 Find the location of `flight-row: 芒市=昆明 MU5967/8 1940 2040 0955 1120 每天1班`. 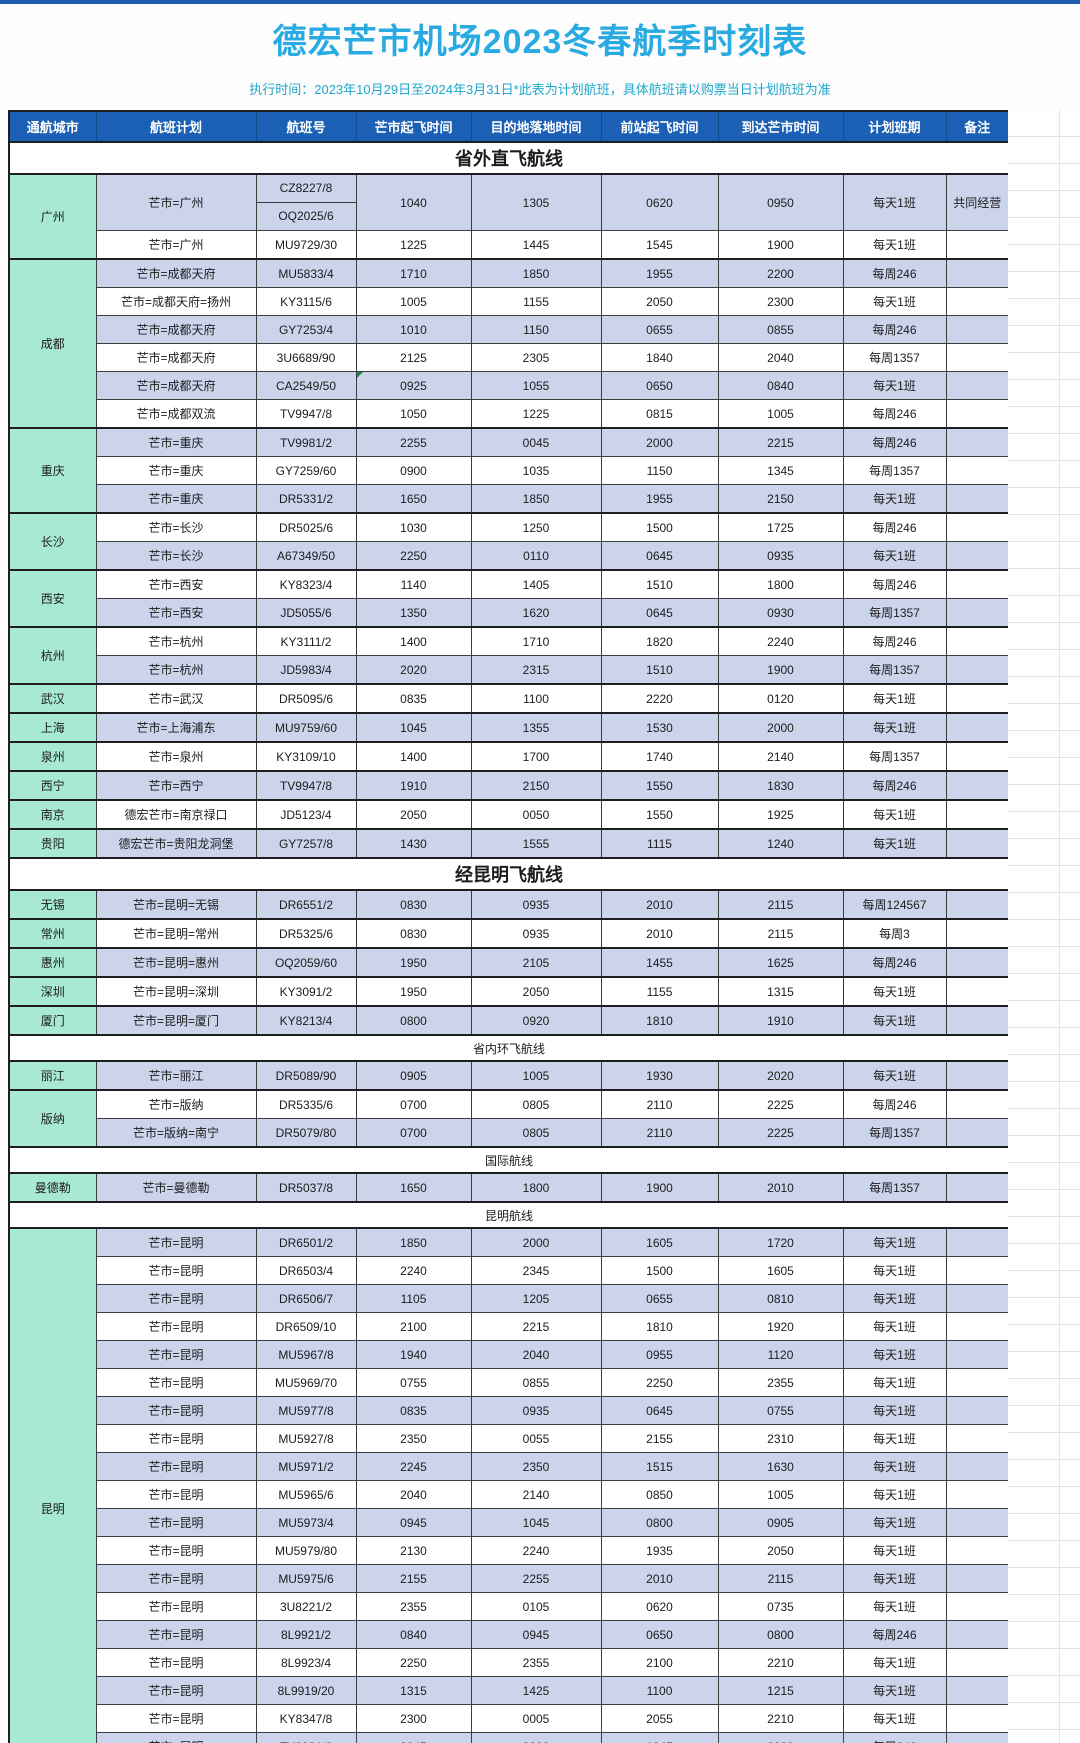

flight-row: 芒市=昆明 MU5967/8 1940 2040 0955 1120 每天1班 is located at coordinates (509, 1354).